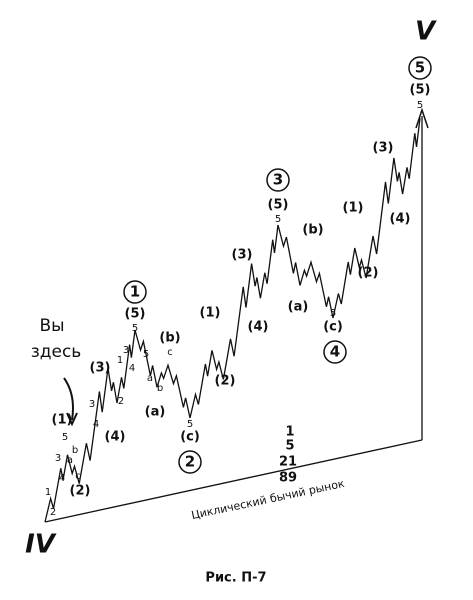 This screenshot has height=600, width=473. What do you see at coordinates (288, 478) in the screenshot?
I see `fib-number: 89` at bounding box center [288, 478].